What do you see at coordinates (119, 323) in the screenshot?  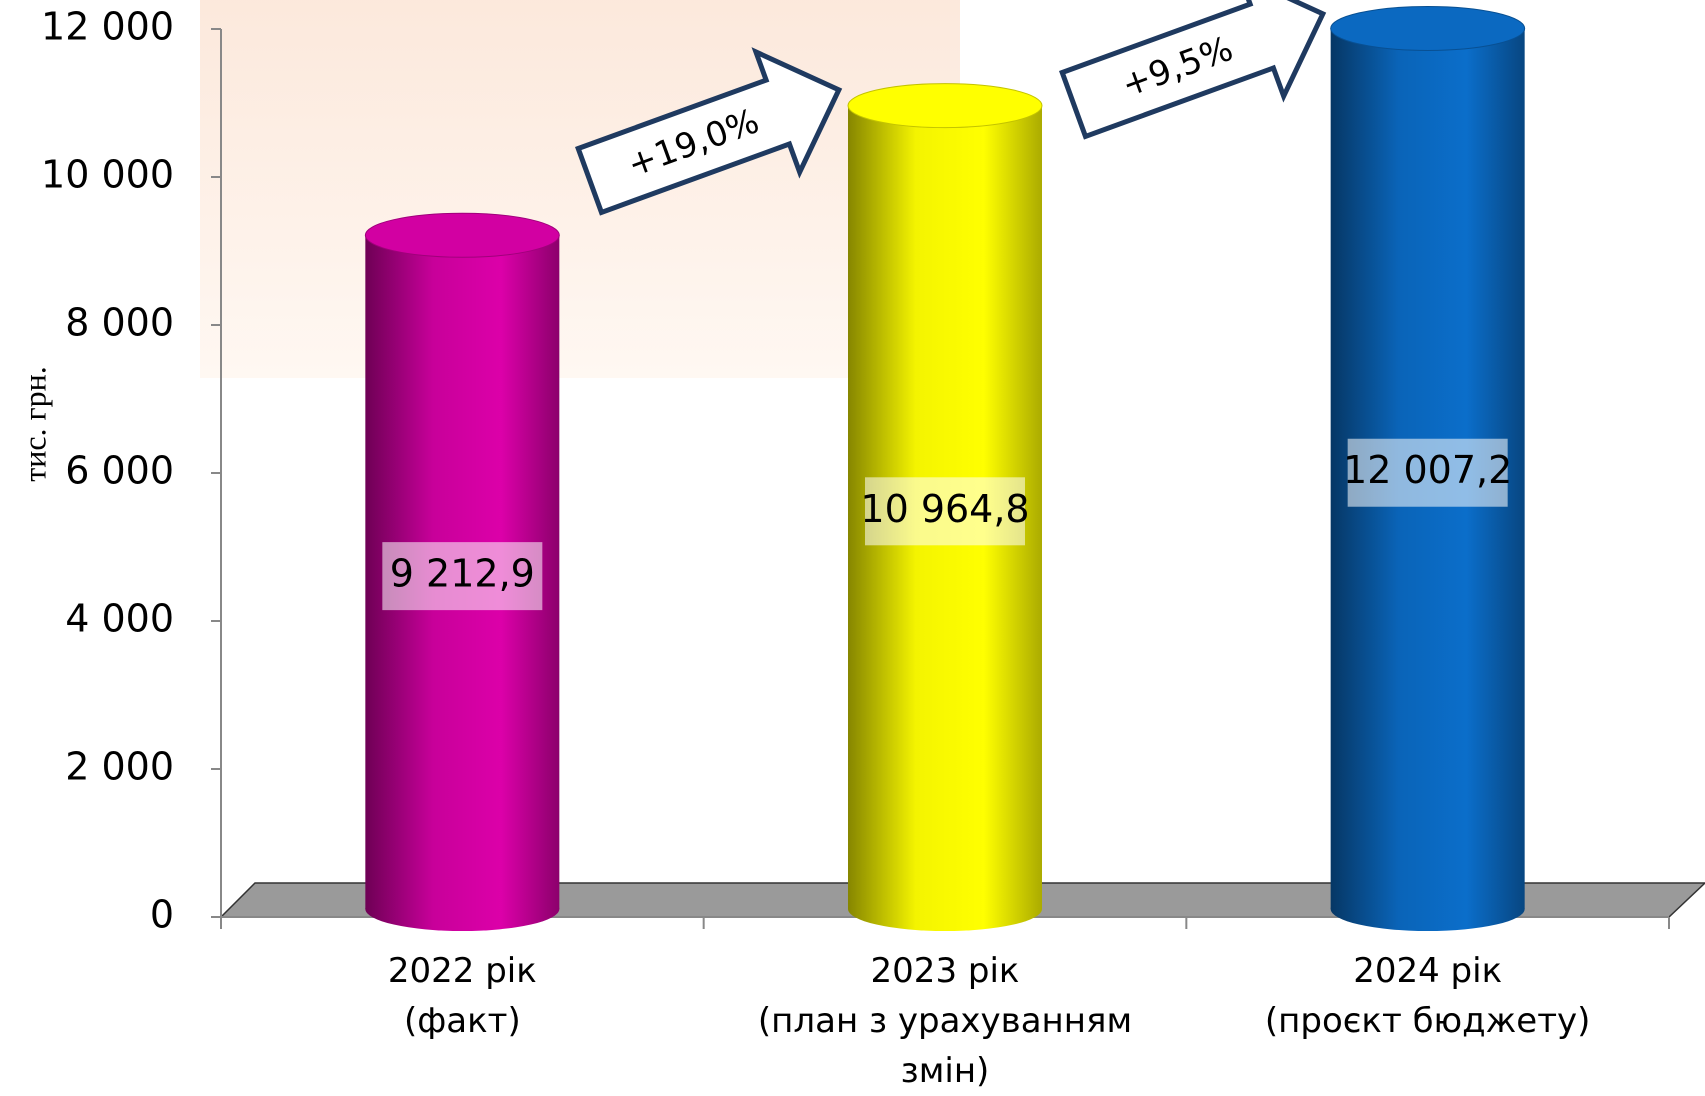 I see `y-tick-label: 8 000` at bounding box center [119, 323].